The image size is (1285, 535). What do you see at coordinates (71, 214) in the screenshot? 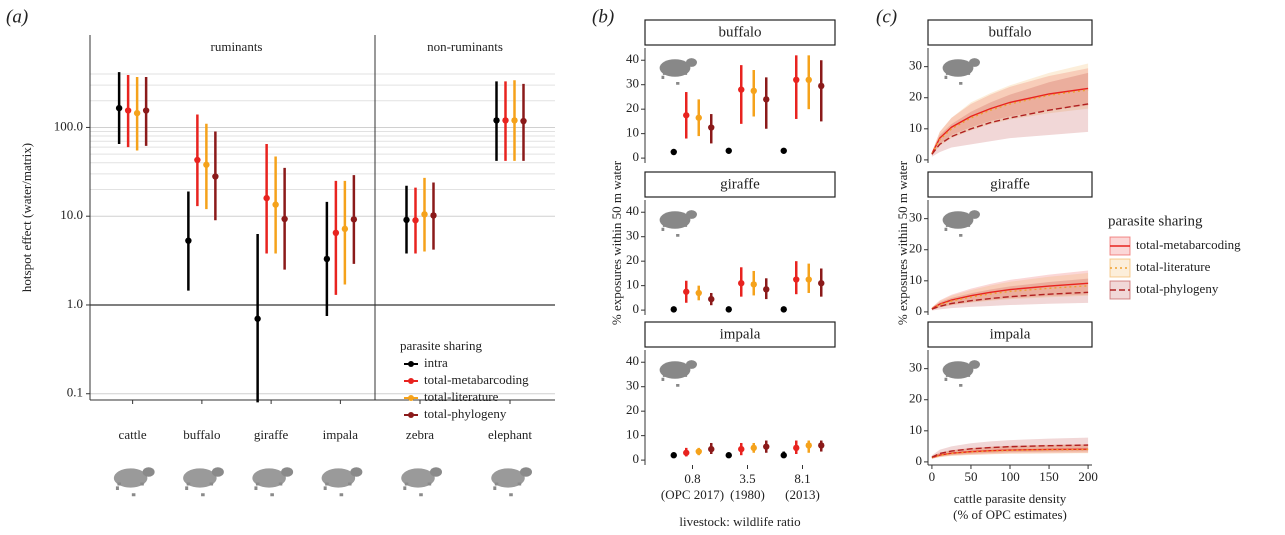
I see `y-tick-label: 10.0` at bounding box center [71, 214].